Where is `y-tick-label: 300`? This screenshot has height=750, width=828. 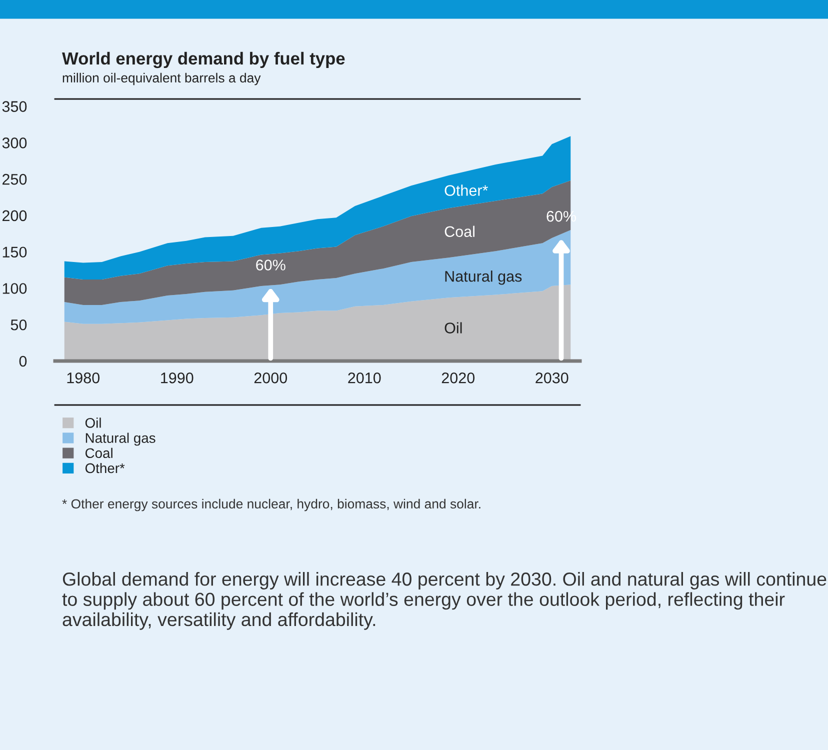 y-tick-label: 300 is located at coordinates (14, 143).